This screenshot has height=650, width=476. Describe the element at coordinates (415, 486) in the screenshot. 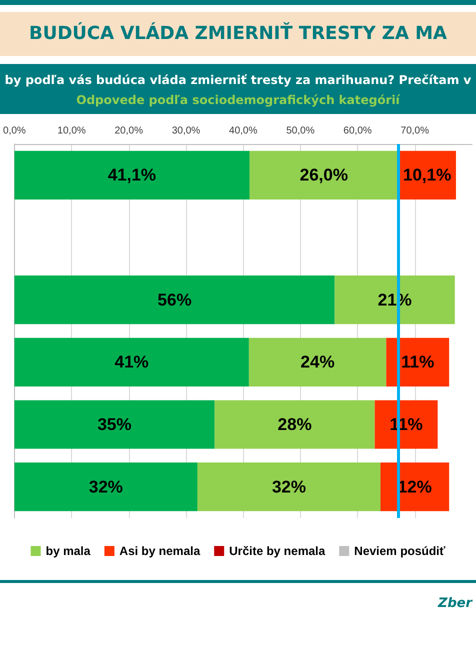

I see `data-label: 12%` at that location.